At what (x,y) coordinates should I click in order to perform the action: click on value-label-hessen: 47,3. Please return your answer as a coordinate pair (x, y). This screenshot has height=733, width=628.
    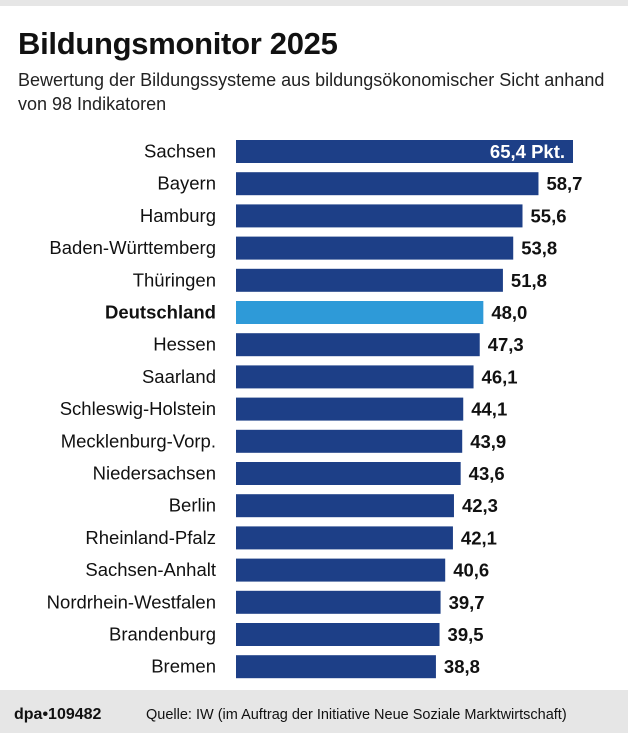
    Looking at the image, I should click on (506, 344).